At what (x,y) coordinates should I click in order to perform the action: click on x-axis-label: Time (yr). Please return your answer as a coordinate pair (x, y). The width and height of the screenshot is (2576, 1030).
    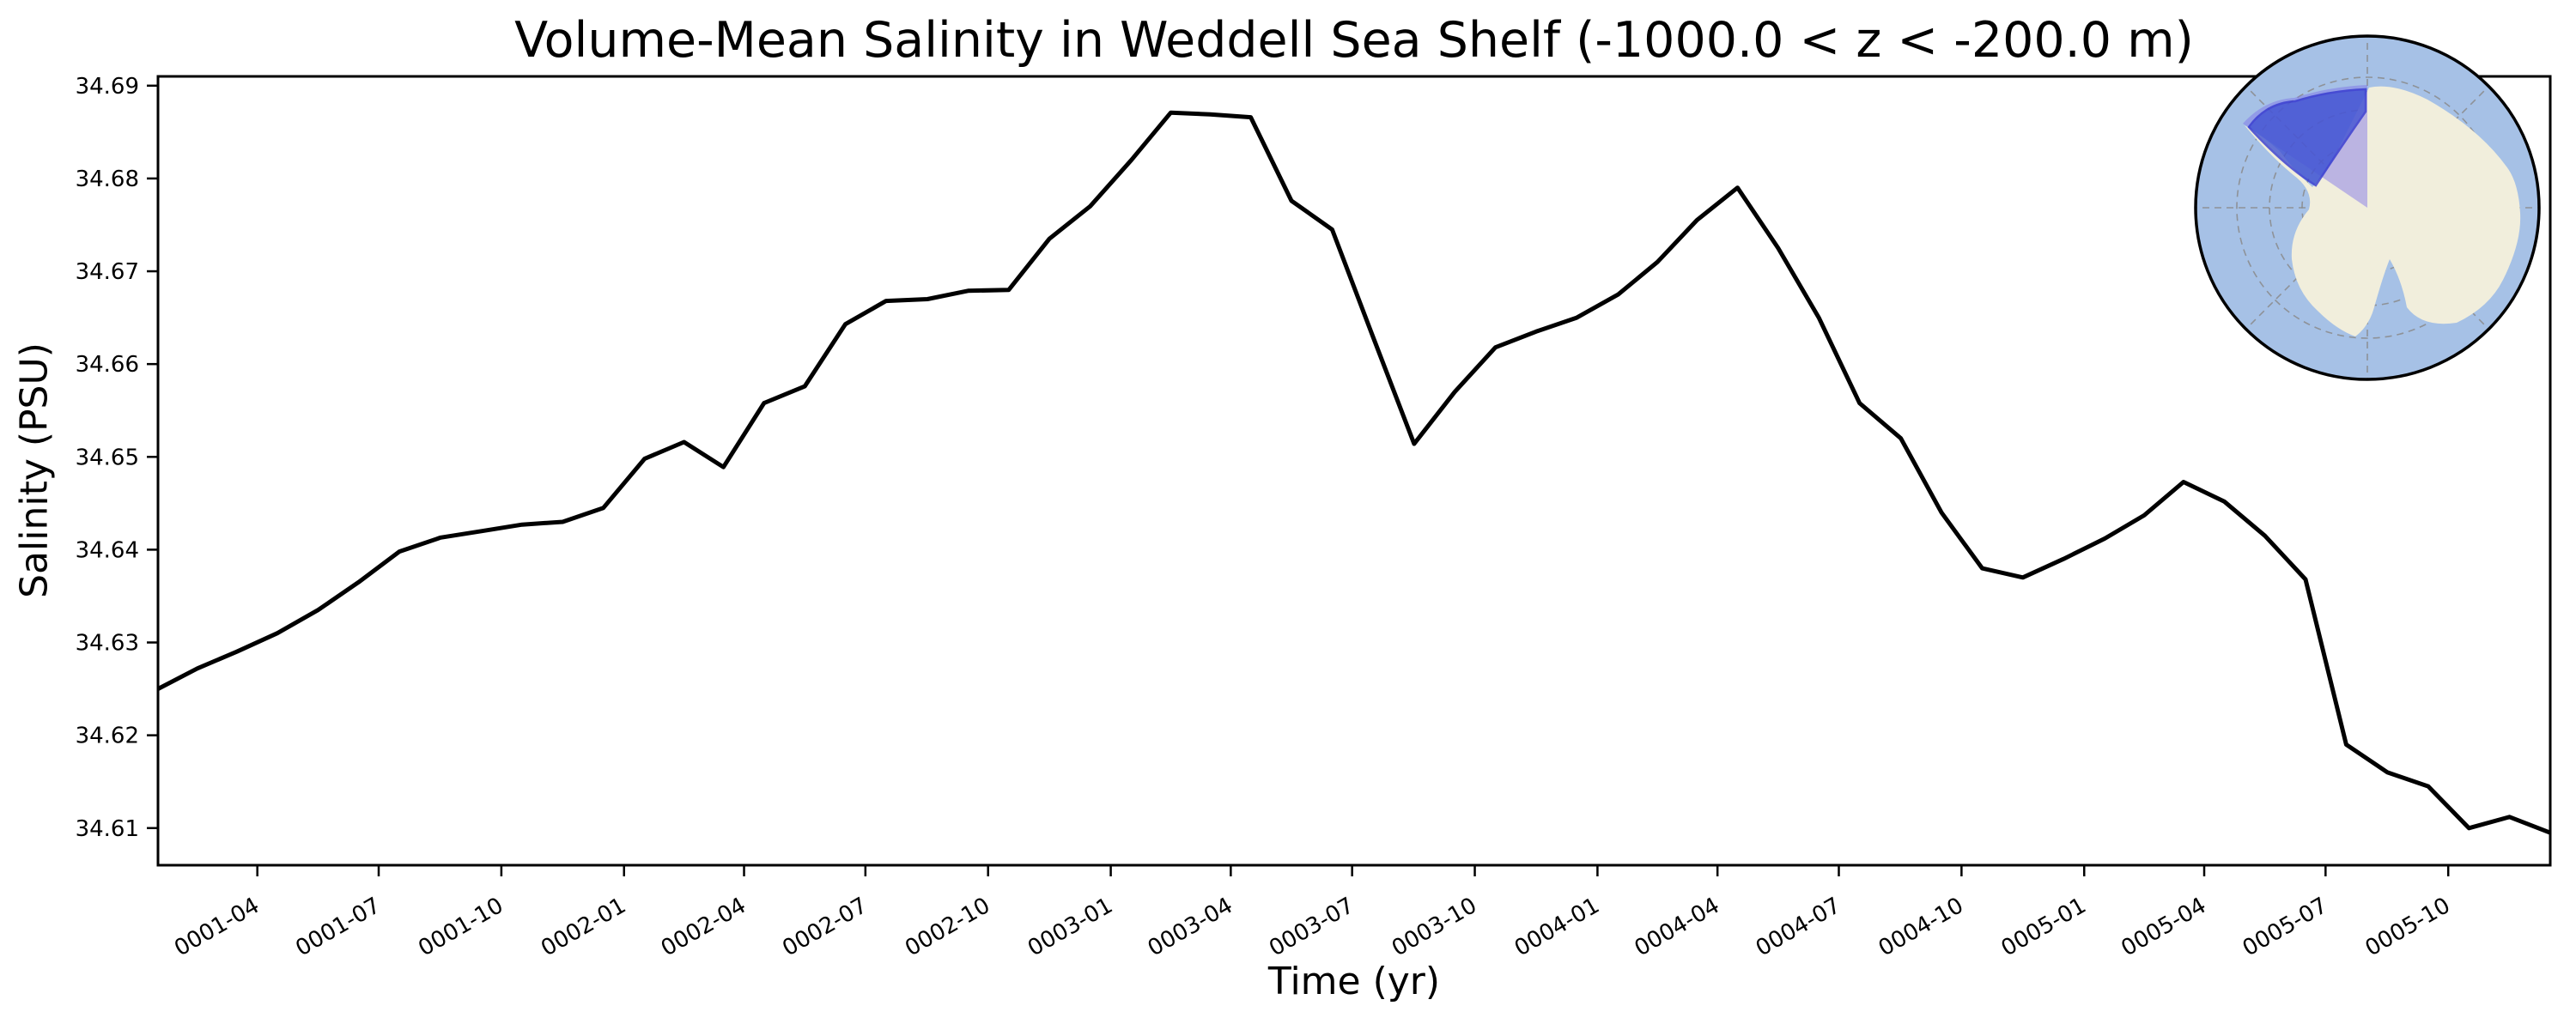
    Looking at the image, I should click on (1354, 981).